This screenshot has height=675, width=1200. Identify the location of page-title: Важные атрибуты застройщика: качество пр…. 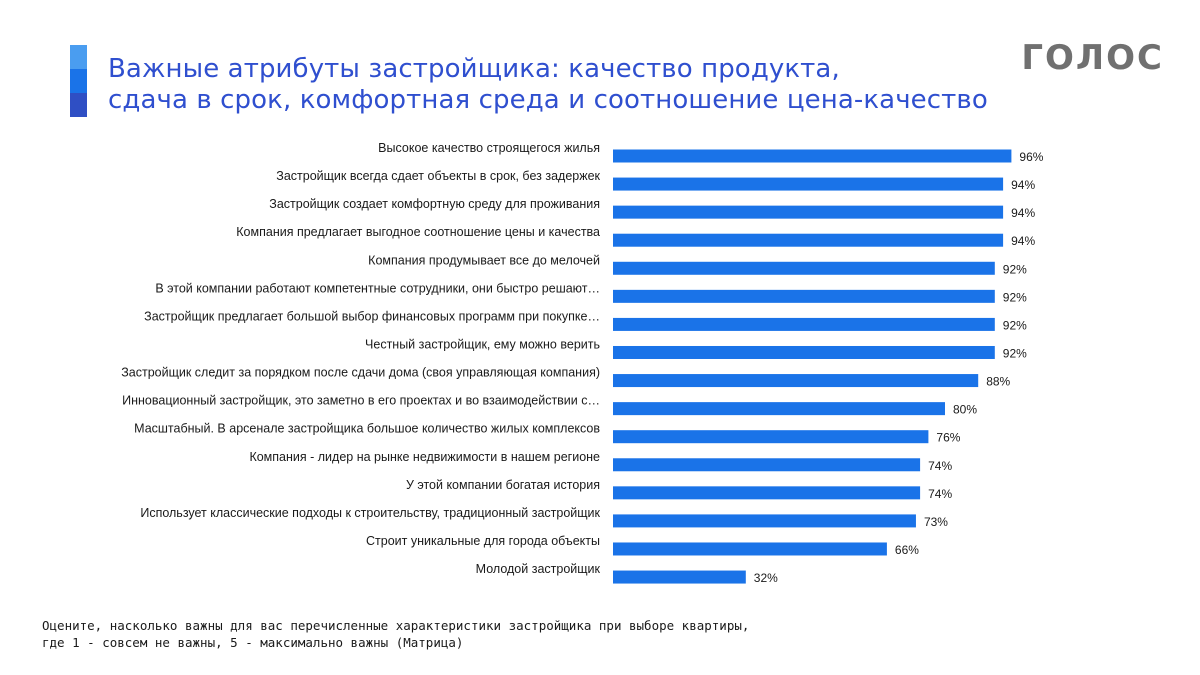
(548, 85).